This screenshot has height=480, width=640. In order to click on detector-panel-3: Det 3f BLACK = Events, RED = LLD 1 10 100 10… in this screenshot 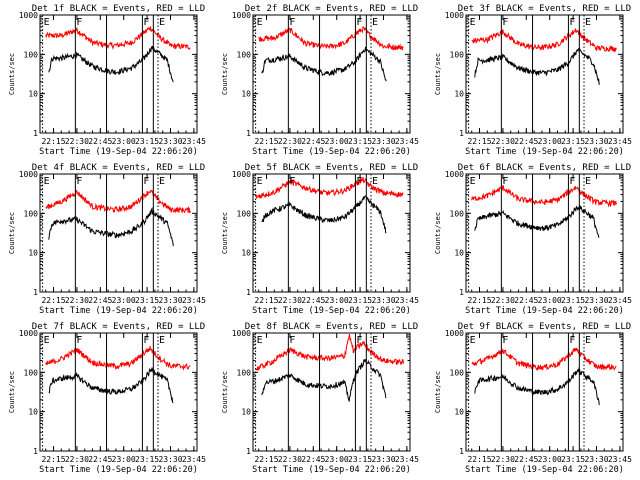, I will do `click(533, 80)`.